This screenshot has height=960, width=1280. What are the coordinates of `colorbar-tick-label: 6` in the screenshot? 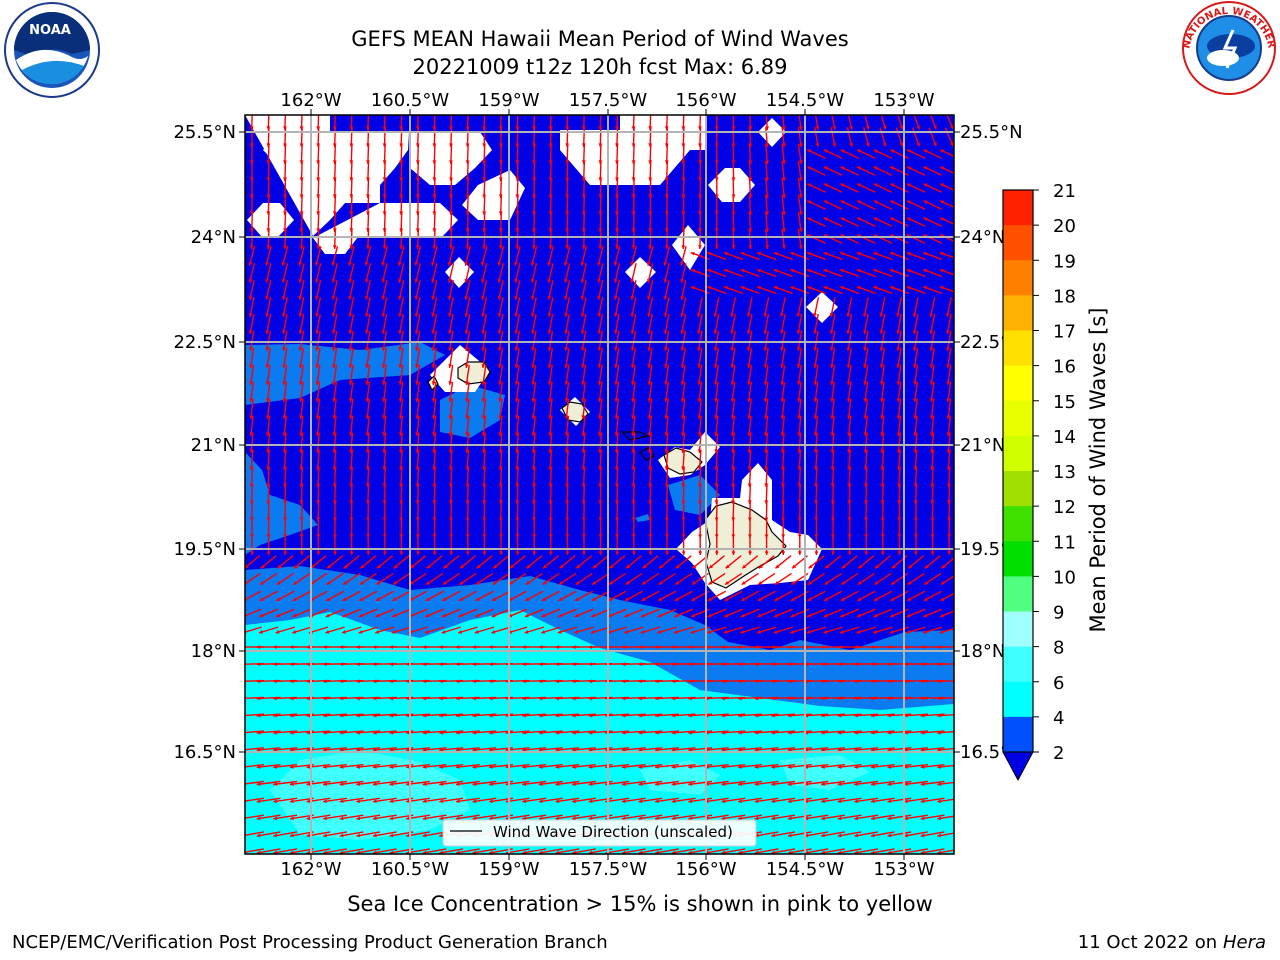 It's located at (1058, 683).